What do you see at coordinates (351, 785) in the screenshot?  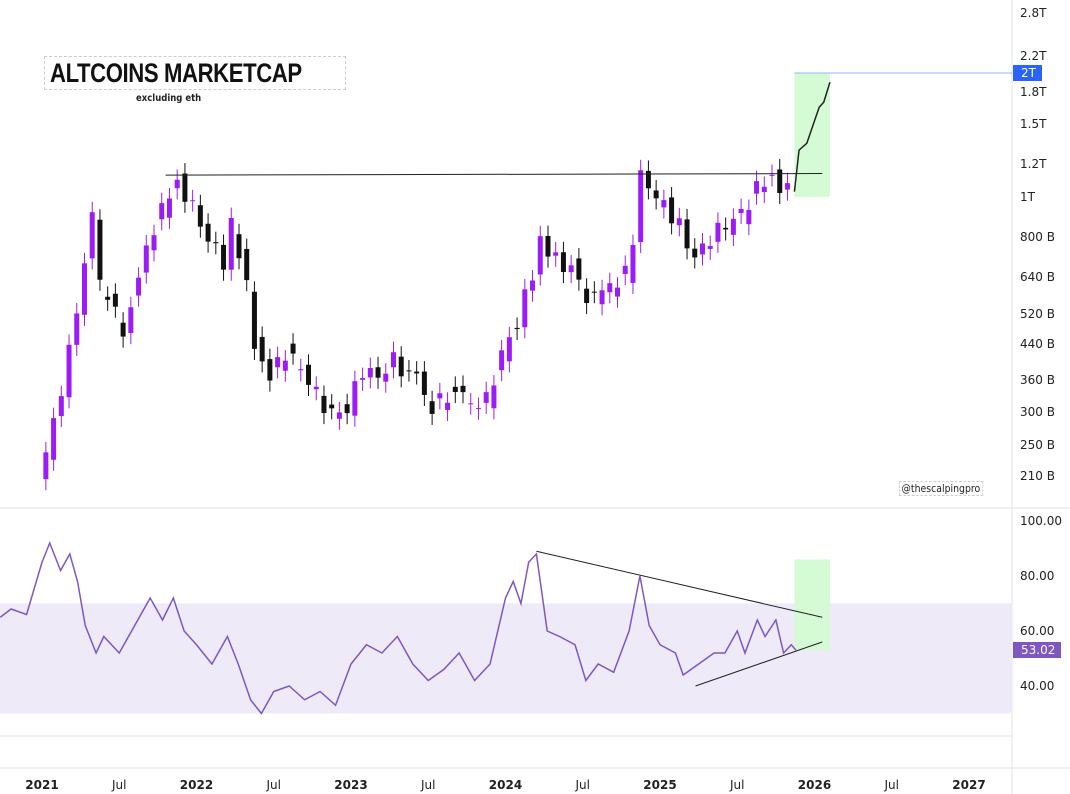 I see `time-axis-label: 2023` at bounding box center [351, 785].